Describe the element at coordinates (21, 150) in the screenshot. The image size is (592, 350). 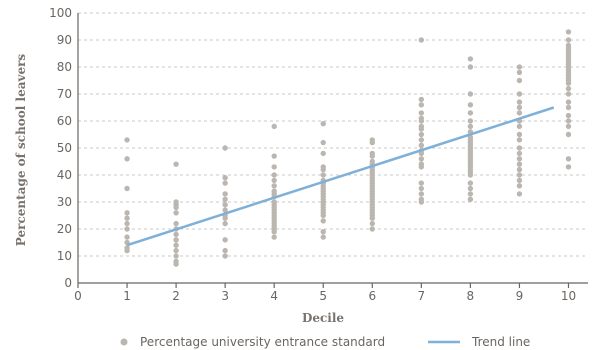
I see `y-axis-title: Percentage of school leavers` at that location.